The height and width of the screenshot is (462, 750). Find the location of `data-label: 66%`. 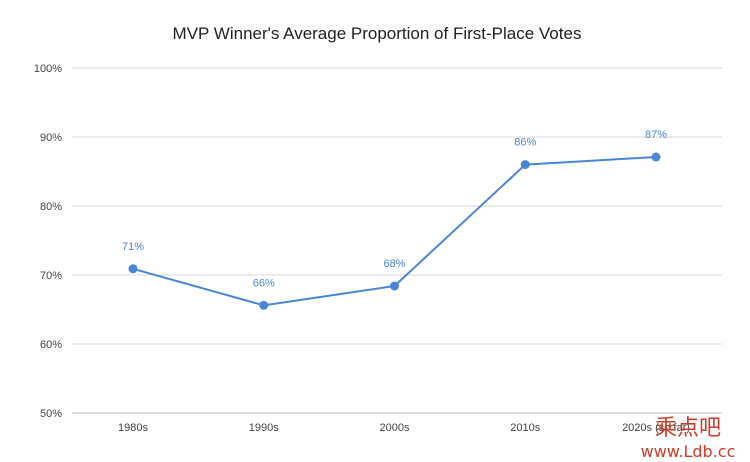

data-label: 66% is located at coordinates (264, 283).